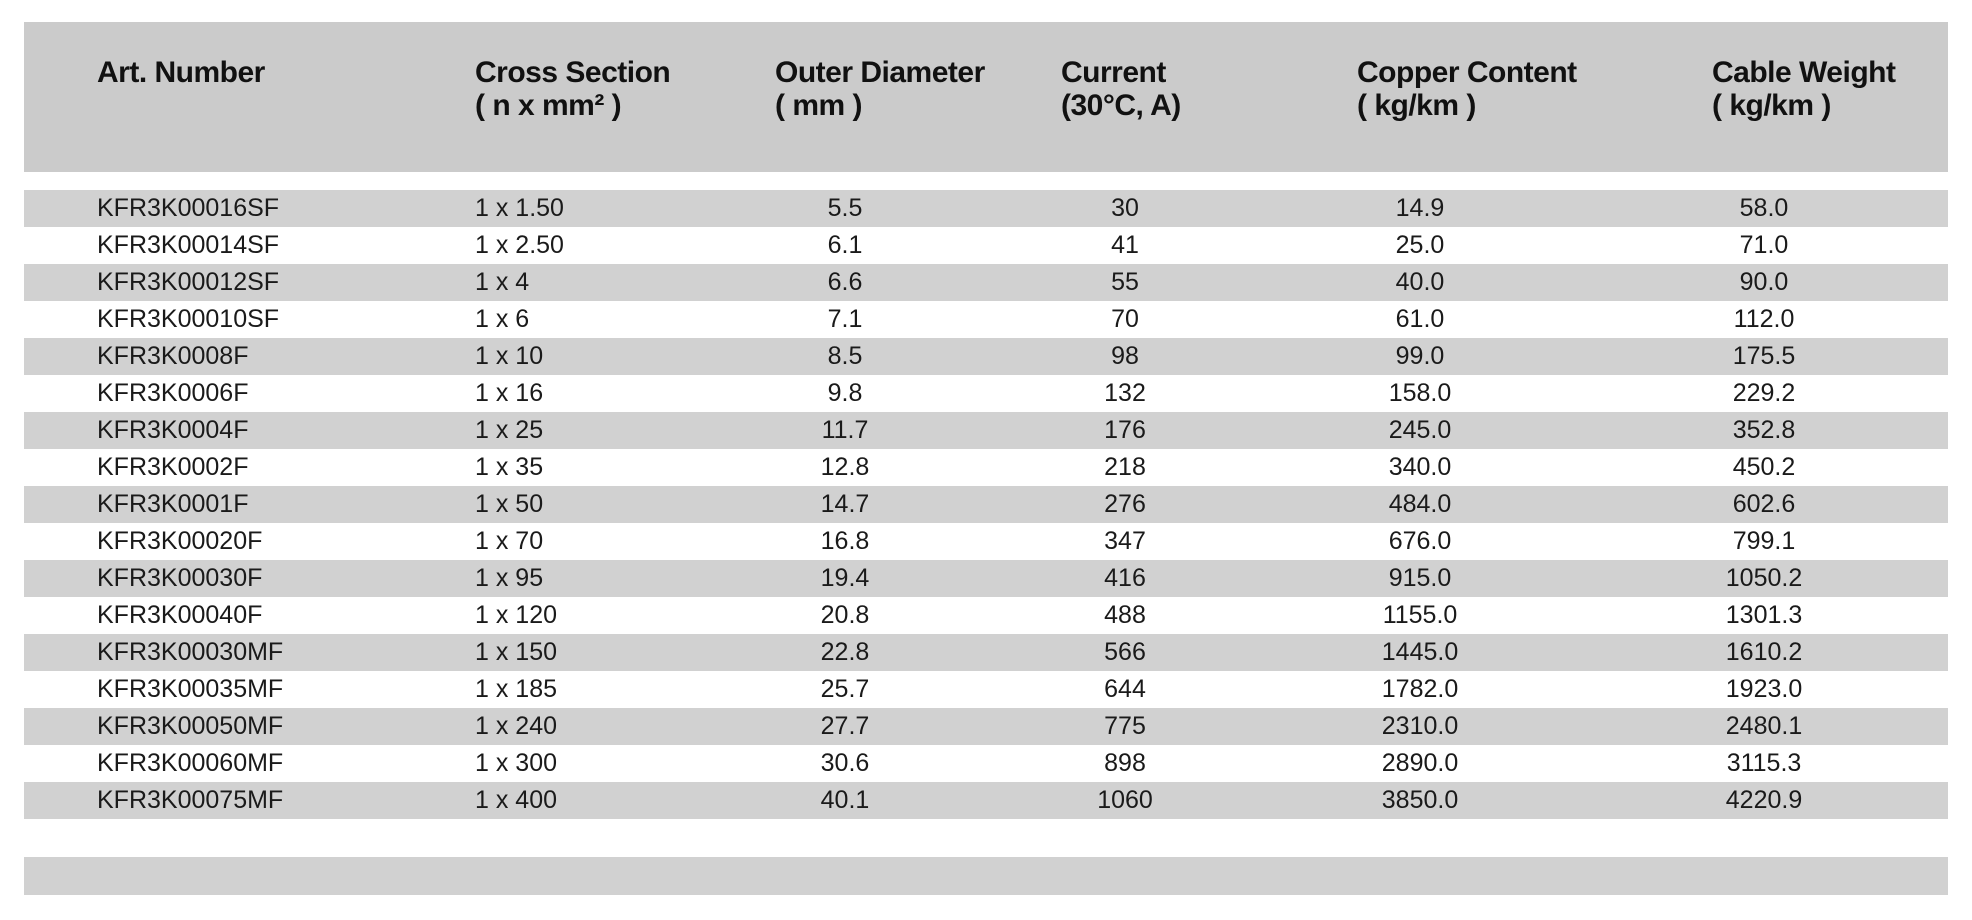 The image size is (1972, 920). Describe the element at coordinates (180, 578) in the screenshot. I see `table-cell-art-number: KFR3K00030F` at that location.